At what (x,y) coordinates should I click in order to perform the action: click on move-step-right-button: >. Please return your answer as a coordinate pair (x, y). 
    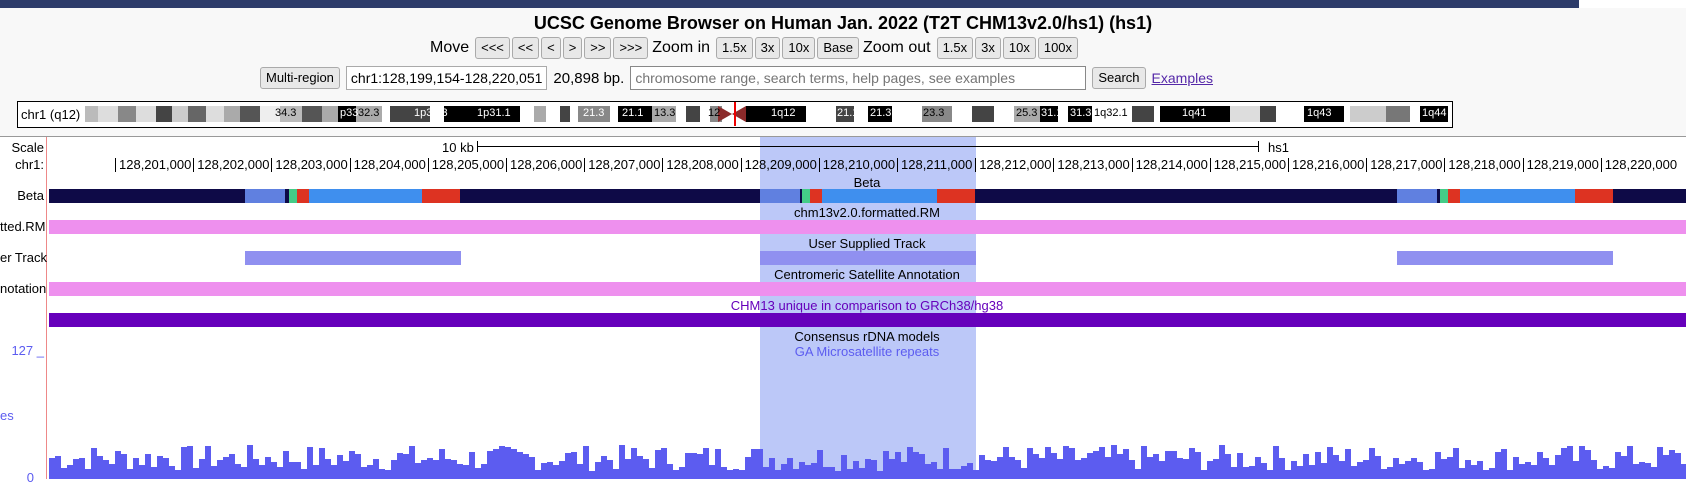
    Looking at the image, I should click on (572, 48).